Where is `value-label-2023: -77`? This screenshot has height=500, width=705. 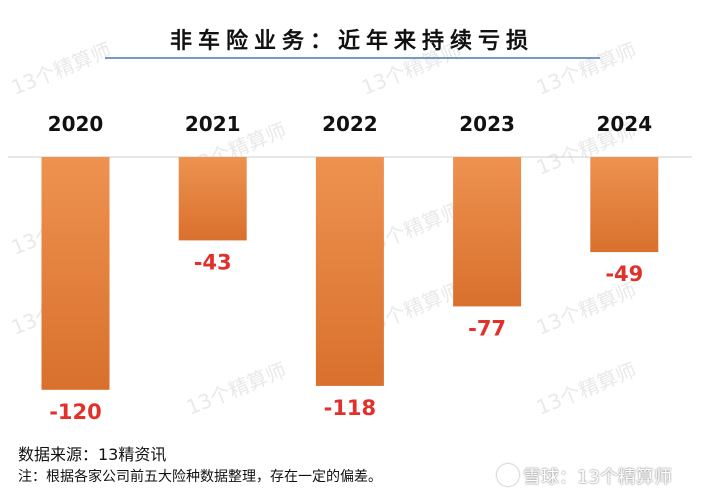
value-label-2023: -77 is located at coordinates (487, 328).